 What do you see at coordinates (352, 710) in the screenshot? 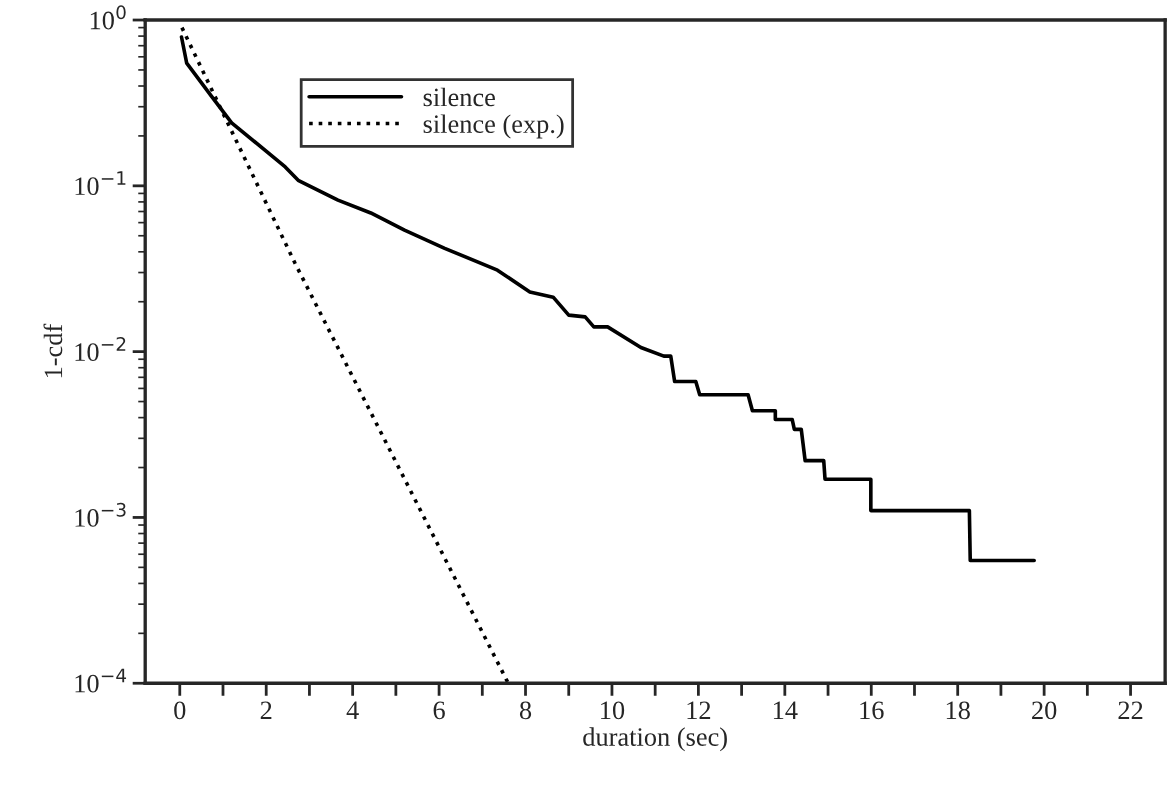
I see `x-tick-label: 4` at bounding box center [352, 710].